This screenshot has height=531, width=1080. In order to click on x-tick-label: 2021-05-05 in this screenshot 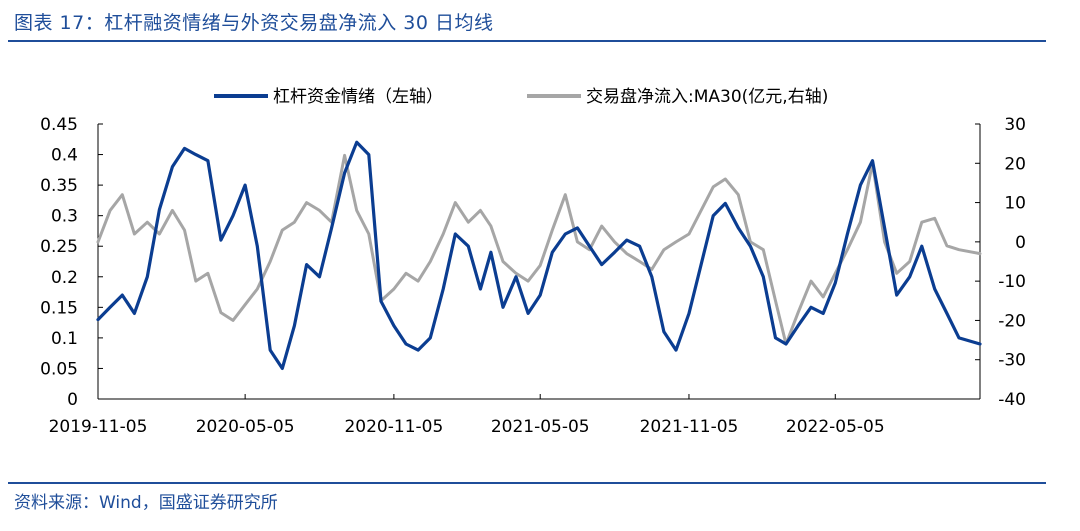, I will do `click(540, 427)`.